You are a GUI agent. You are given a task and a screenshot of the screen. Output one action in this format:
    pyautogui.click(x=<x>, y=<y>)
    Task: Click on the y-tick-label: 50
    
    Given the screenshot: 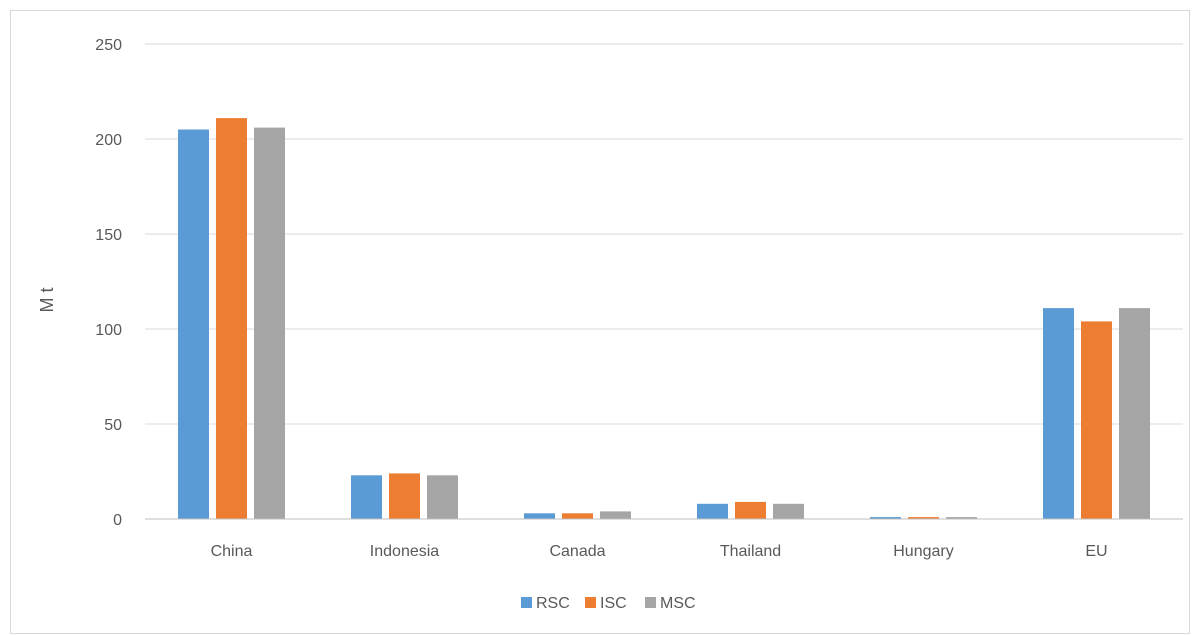 What is the action you would take?
    pyautogui.click(x=113, y=425)
    